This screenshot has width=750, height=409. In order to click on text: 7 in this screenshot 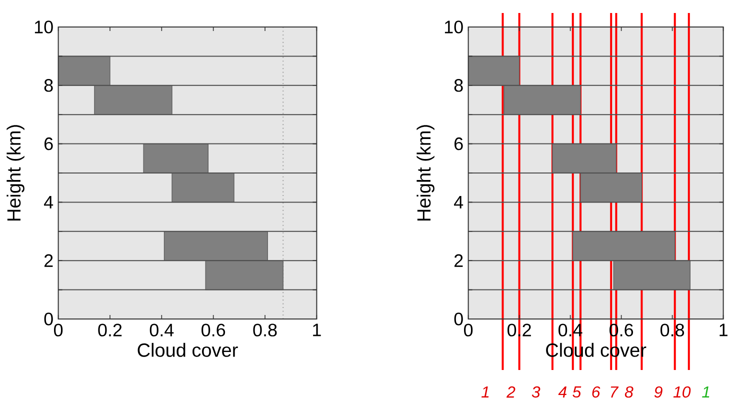, I will do `click(614, 392)`.